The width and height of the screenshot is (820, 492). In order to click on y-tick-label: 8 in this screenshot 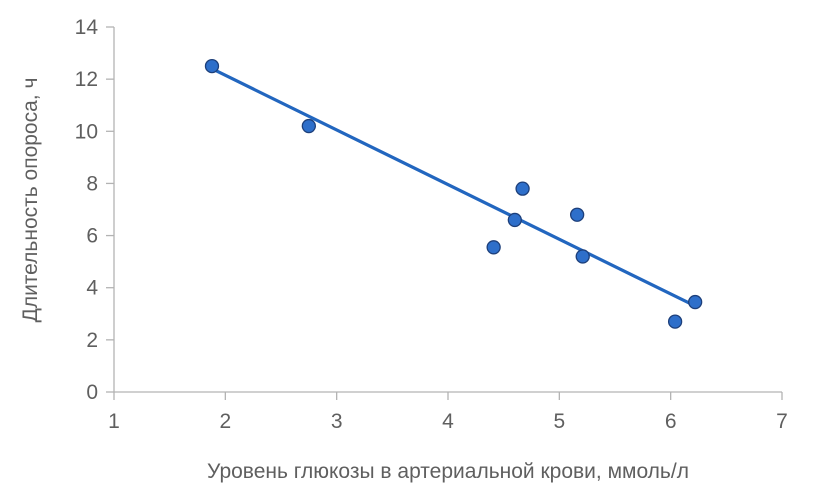, I will do `click(92, 183)`.